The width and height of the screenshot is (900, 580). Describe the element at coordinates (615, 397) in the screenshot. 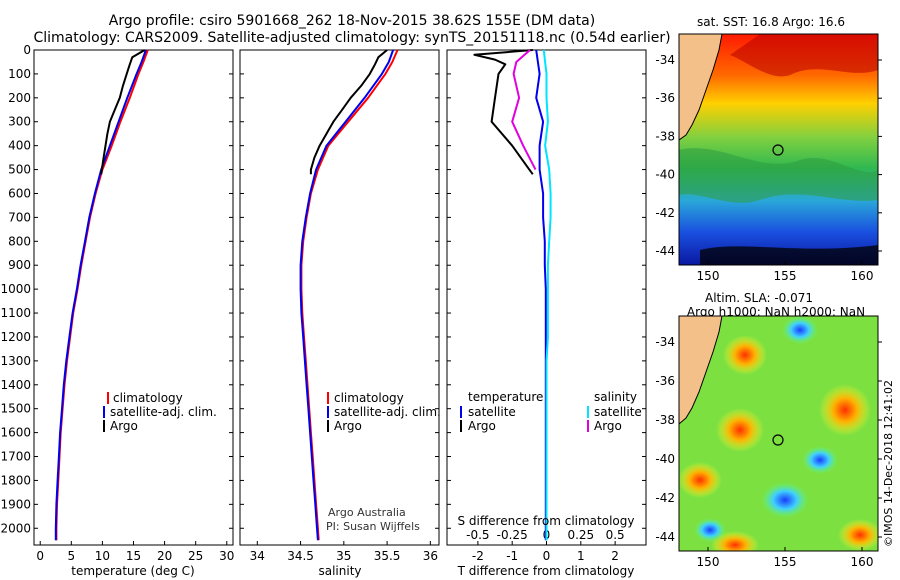

I see `legend-title-salinity: salinity` at that location.